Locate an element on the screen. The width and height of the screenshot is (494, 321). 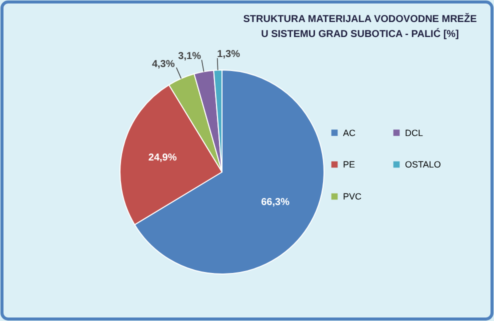
legend-label: OSTALO is located at coordinates (423, 165).